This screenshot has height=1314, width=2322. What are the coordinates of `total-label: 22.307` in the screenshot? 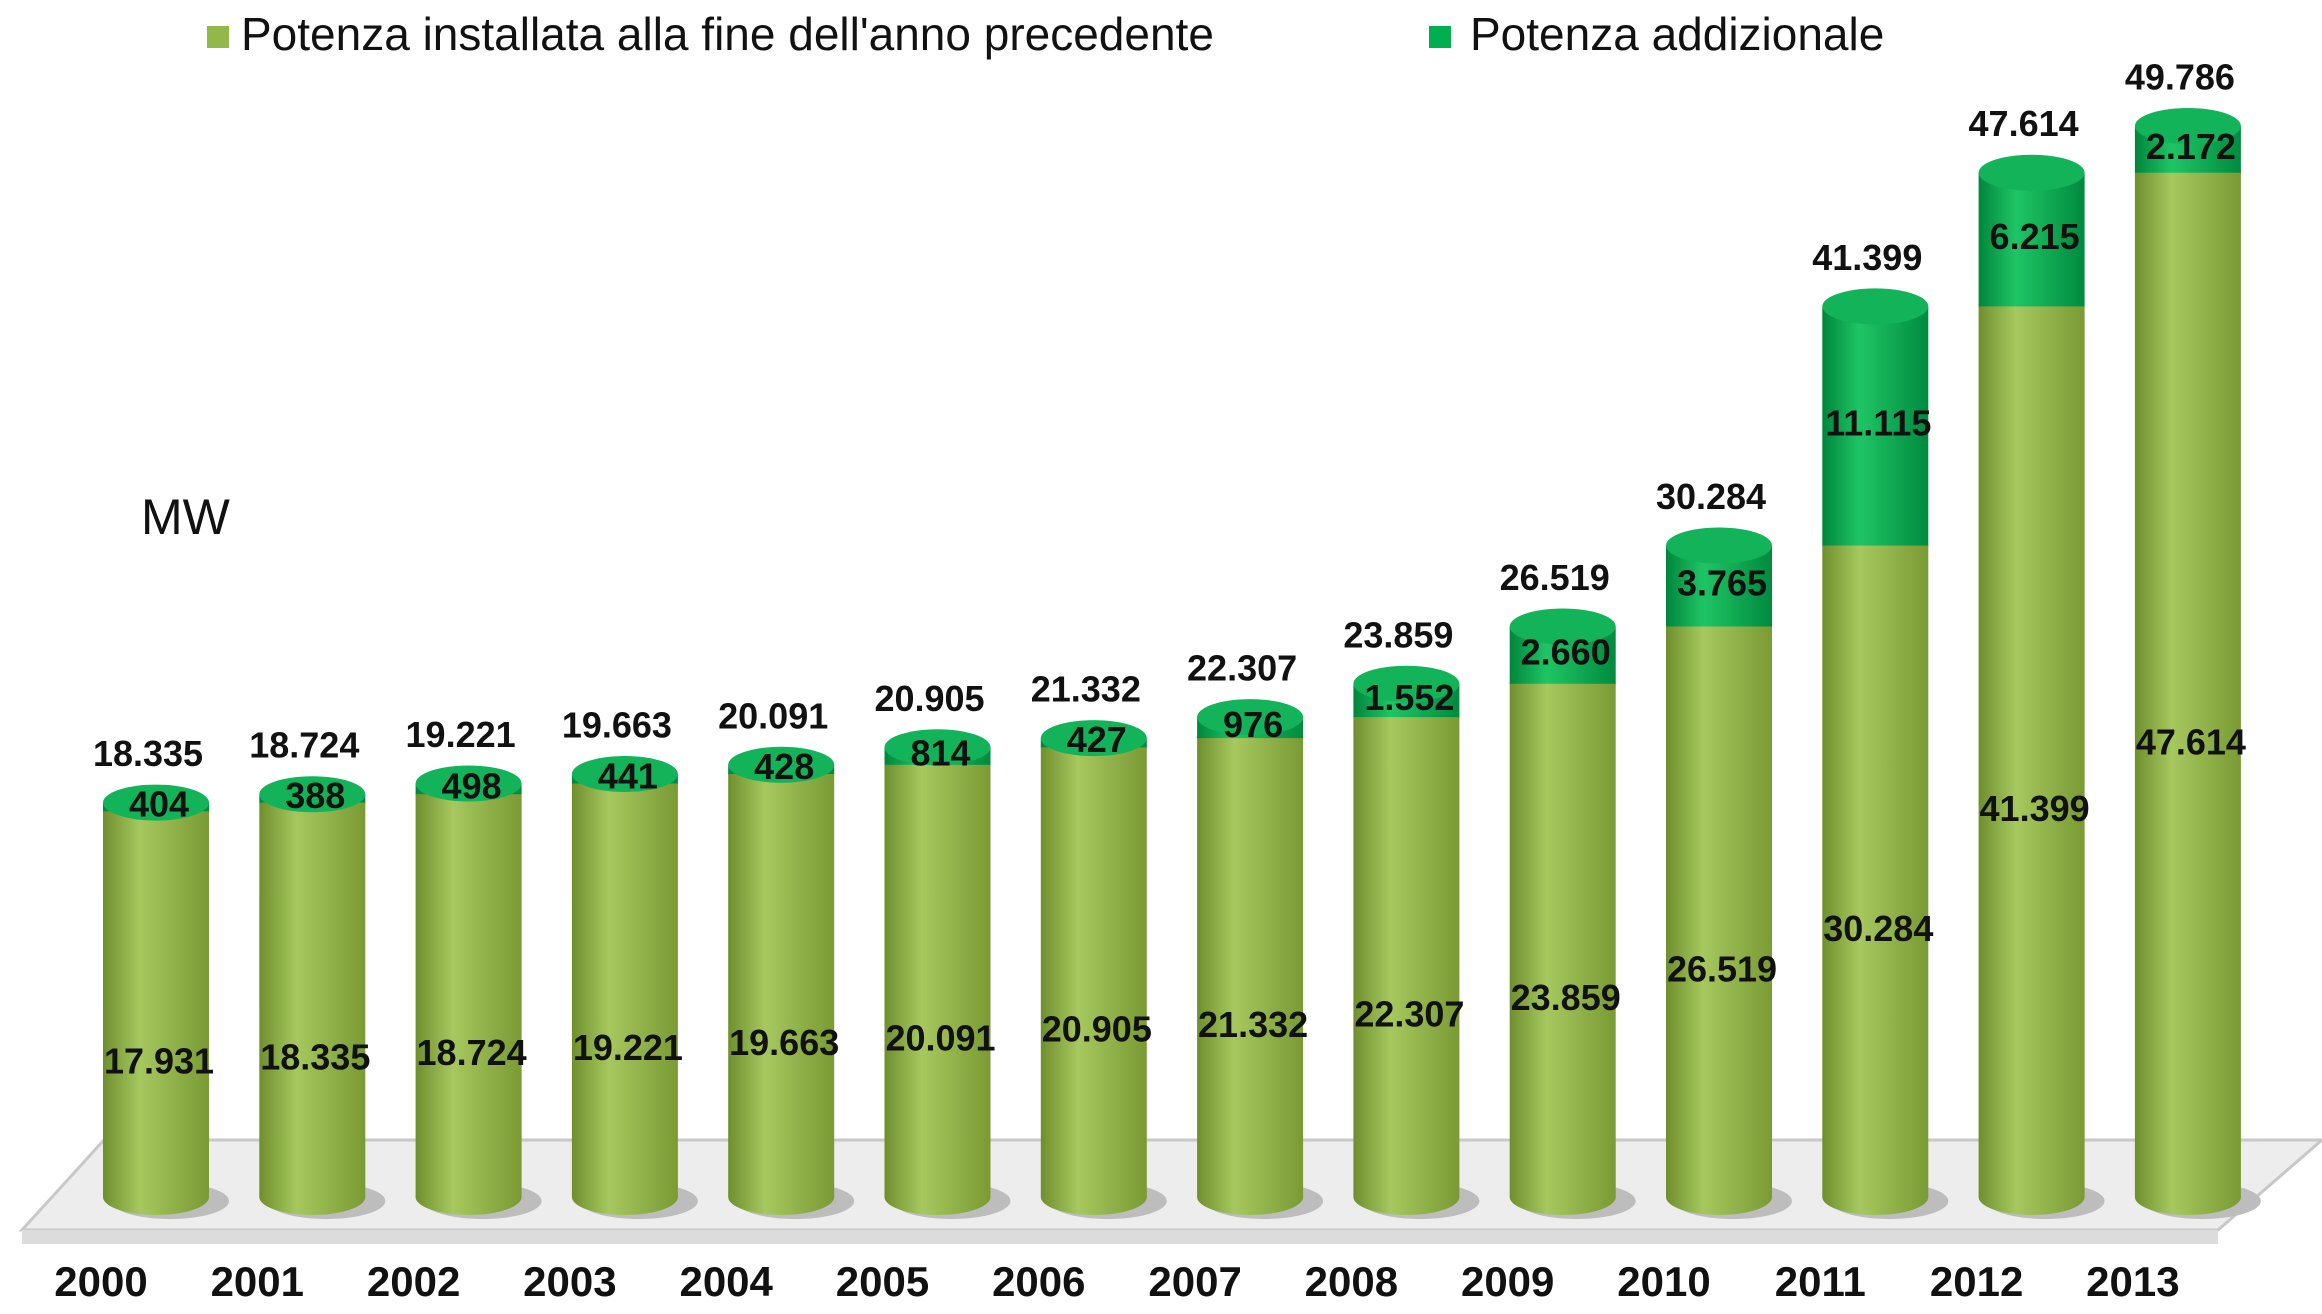 It's located at (1242, 668).